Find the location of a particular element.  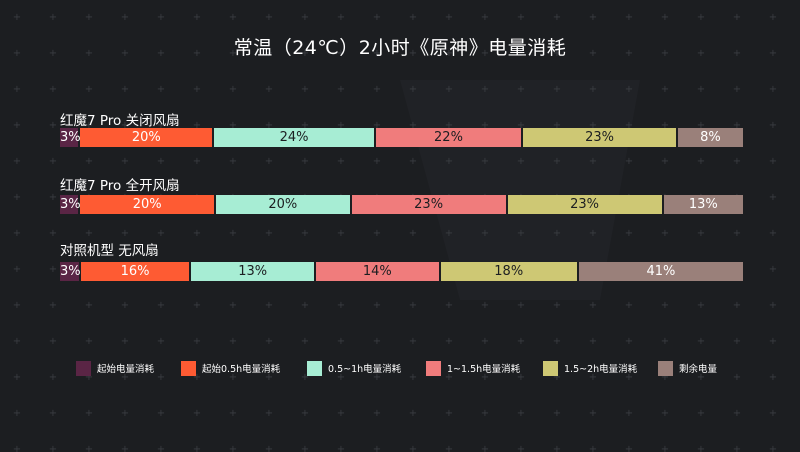

data-label: 24% is located at coordinates (294, 137).